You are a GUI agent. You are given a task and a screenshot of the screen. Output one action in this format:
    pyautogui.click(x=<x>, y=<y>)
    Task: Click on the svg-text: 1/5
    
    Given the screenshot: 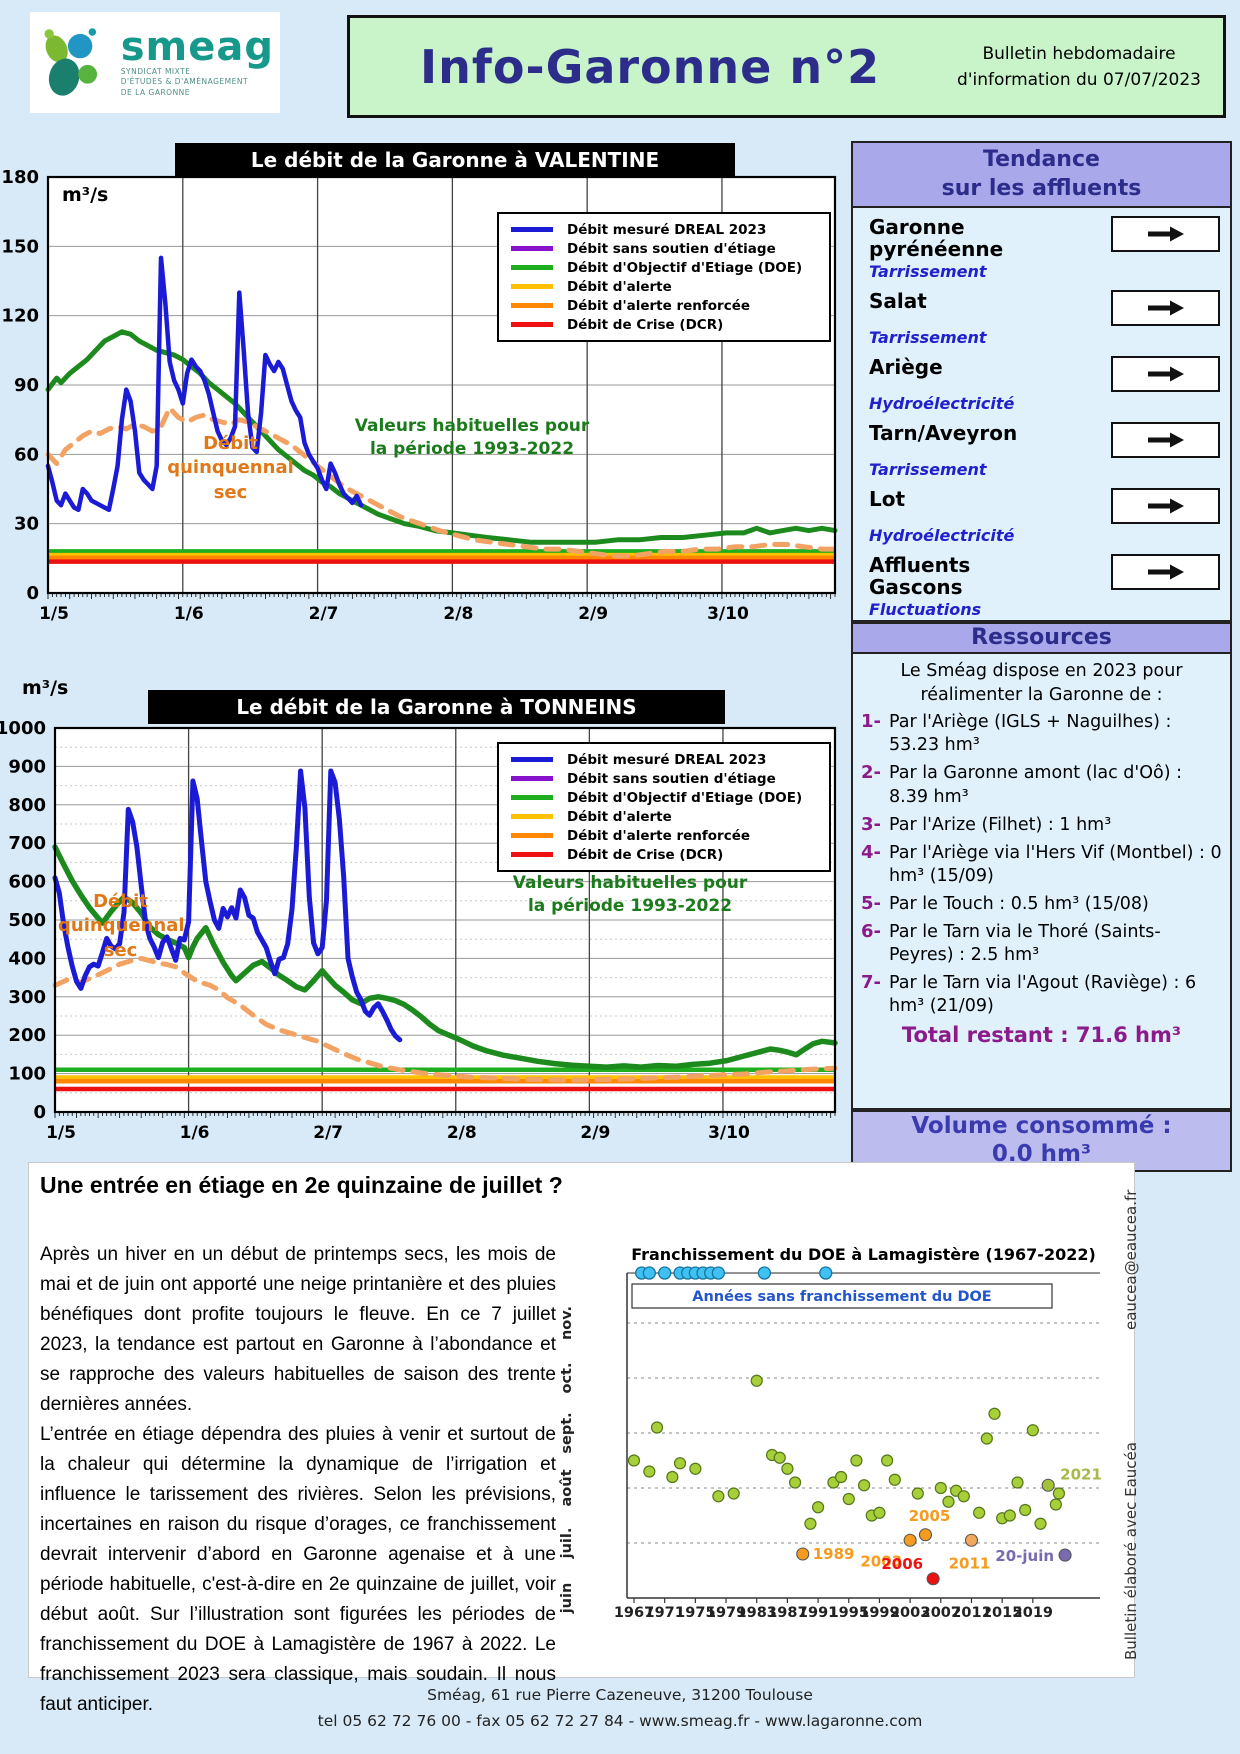 What is the action you would take?
    pyautogui.click(x=54, y=614)
    